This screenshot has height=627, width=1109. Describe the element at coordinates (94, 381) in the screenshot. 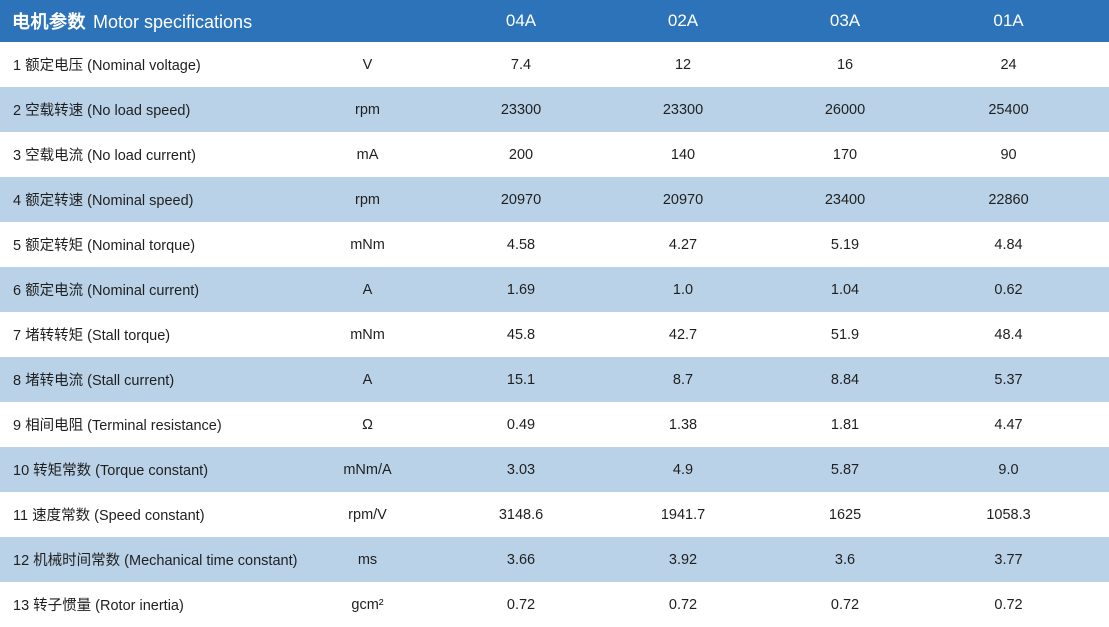

I see `parameter-label: 8 堵转电流 (Stall current)` at that location.